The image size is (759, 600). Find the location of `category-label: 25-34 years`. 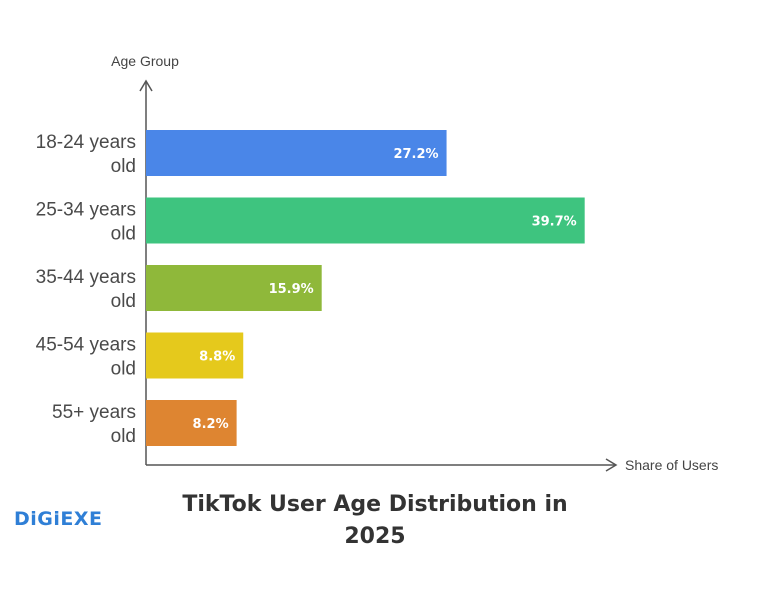

category-label: 25-34 years is located at coordinates (86, 210).